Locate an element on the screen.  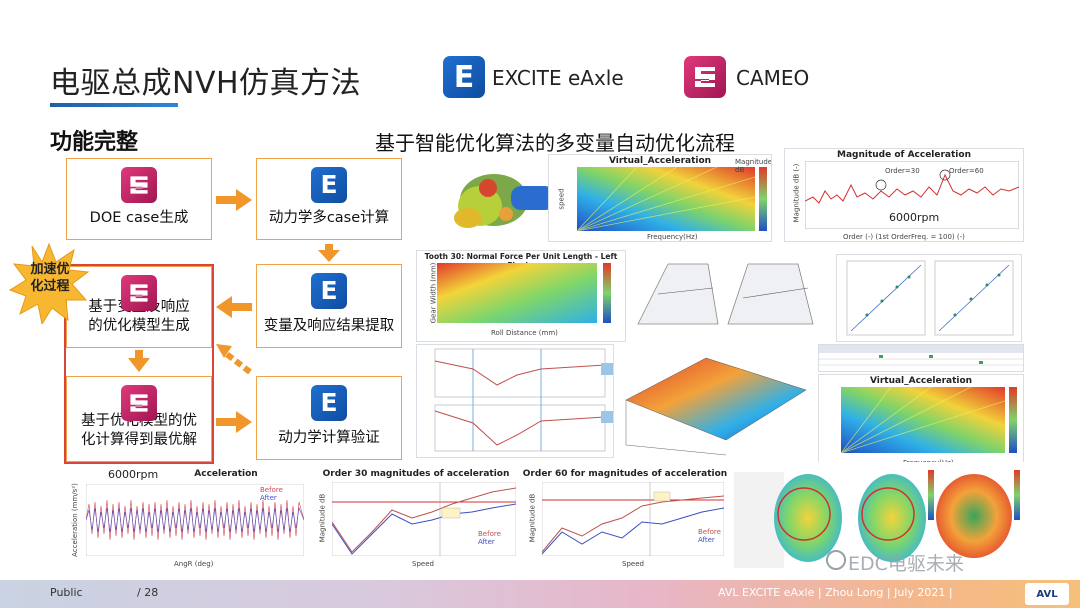
flow-arrows is located at coordinates (234, 311).